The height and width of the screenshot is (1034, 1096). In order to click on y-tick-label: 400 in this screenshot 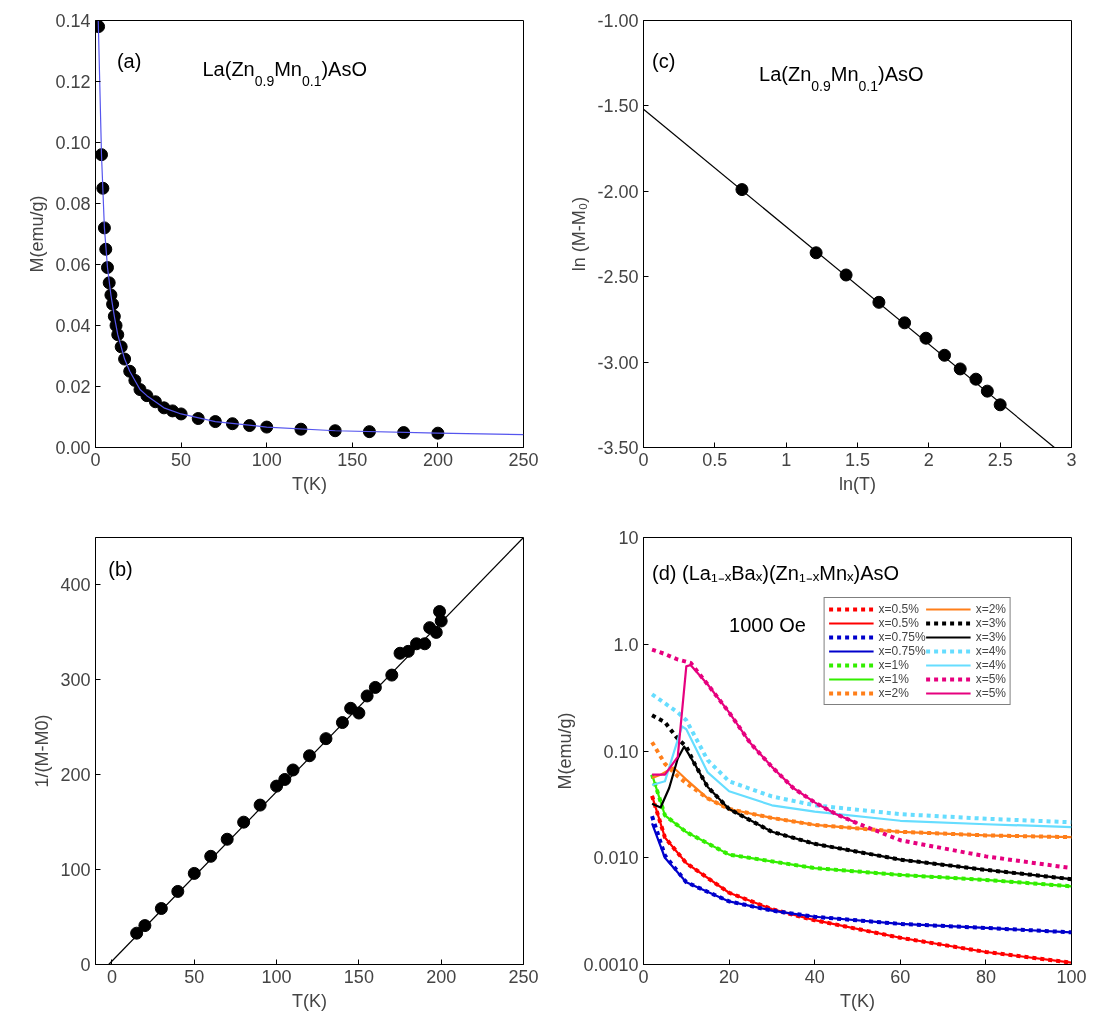, I will do `click(75, 585)`.